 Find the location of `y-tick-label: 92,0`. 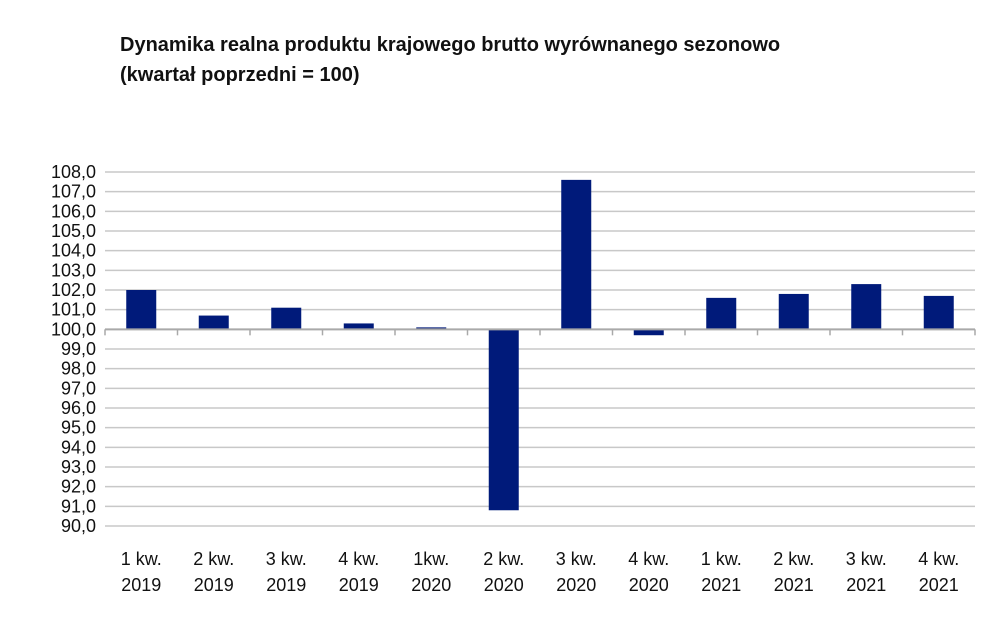

y-tick-label: 92,0 is located at coordinates (78, 487).